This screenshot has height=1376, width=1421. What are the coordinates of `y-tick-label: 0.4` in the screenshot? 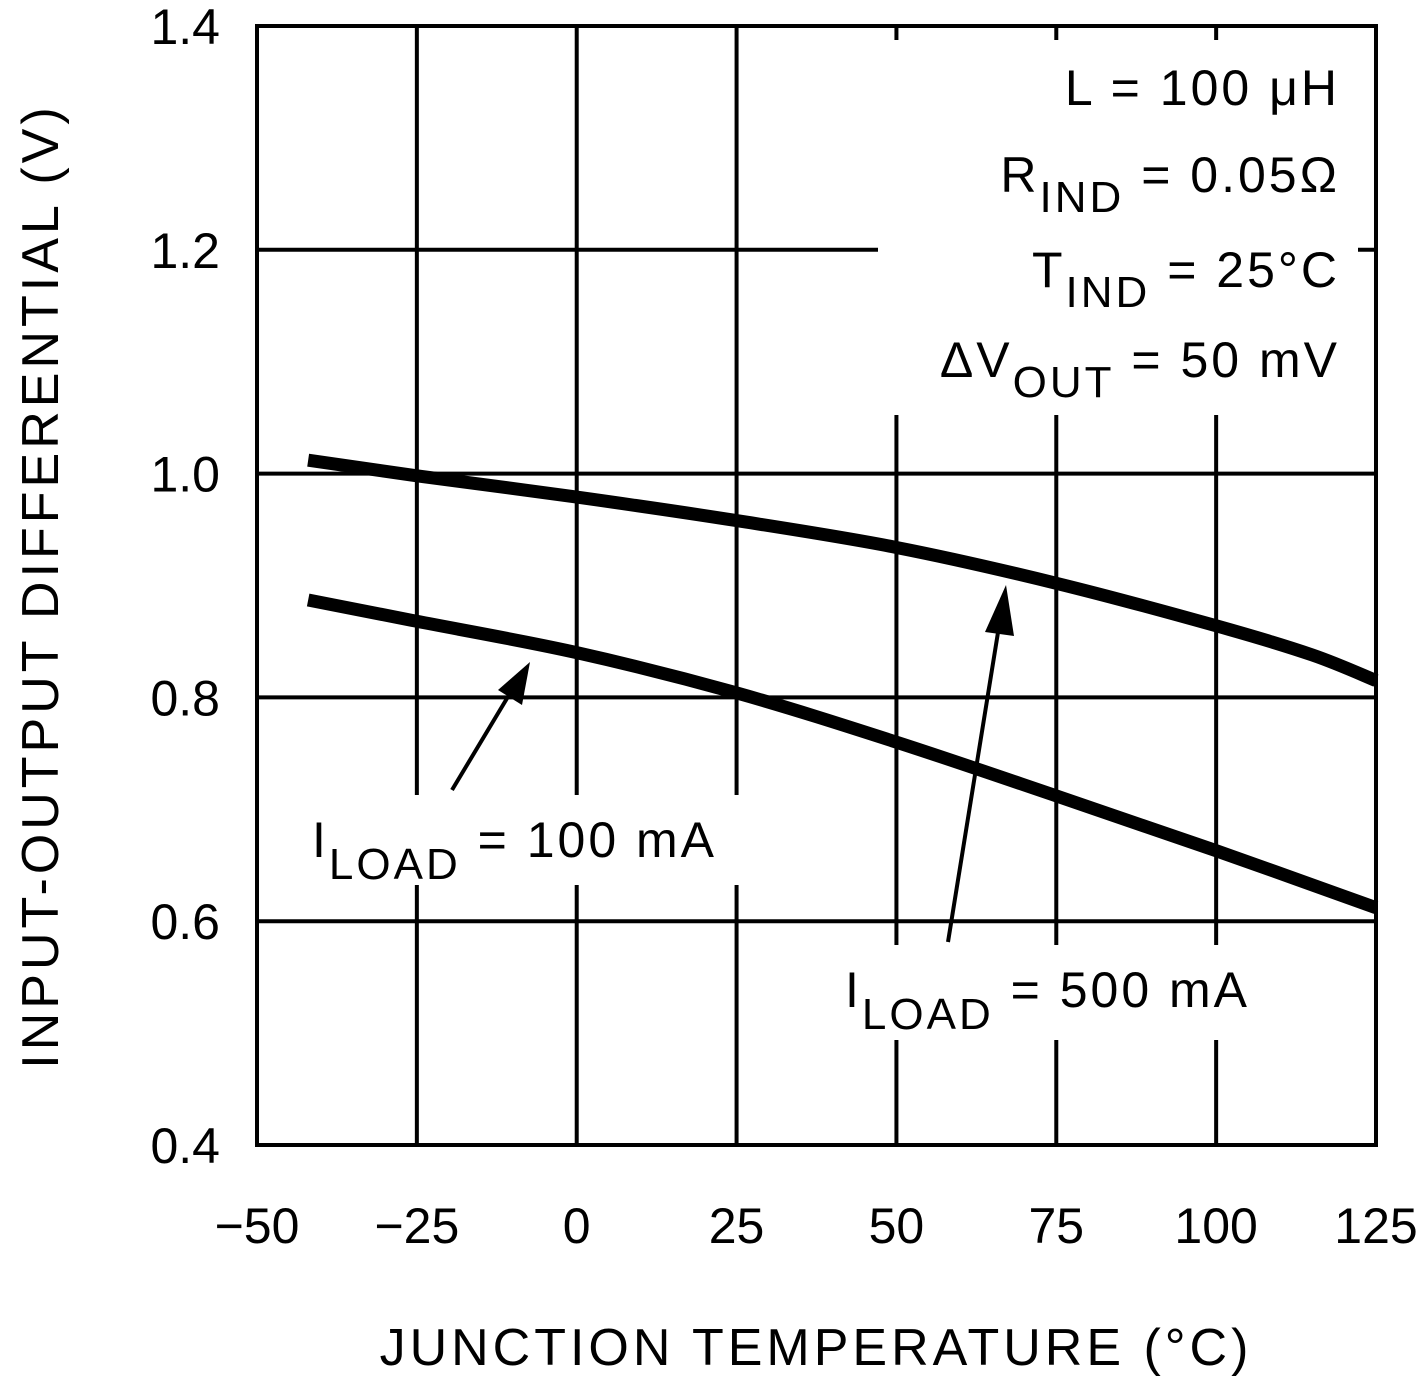 It's located at (185, 1146).